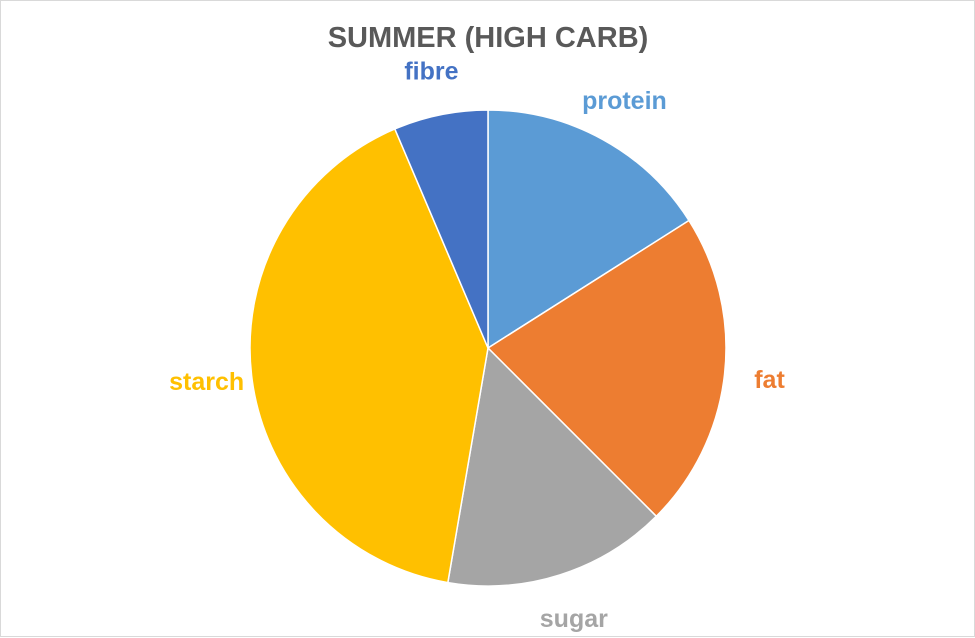 This screenshot has height=638, width=975. Describe the element at coordinates (624, 101) in the screenshot. I see `data-label-protein: protein` at that location.